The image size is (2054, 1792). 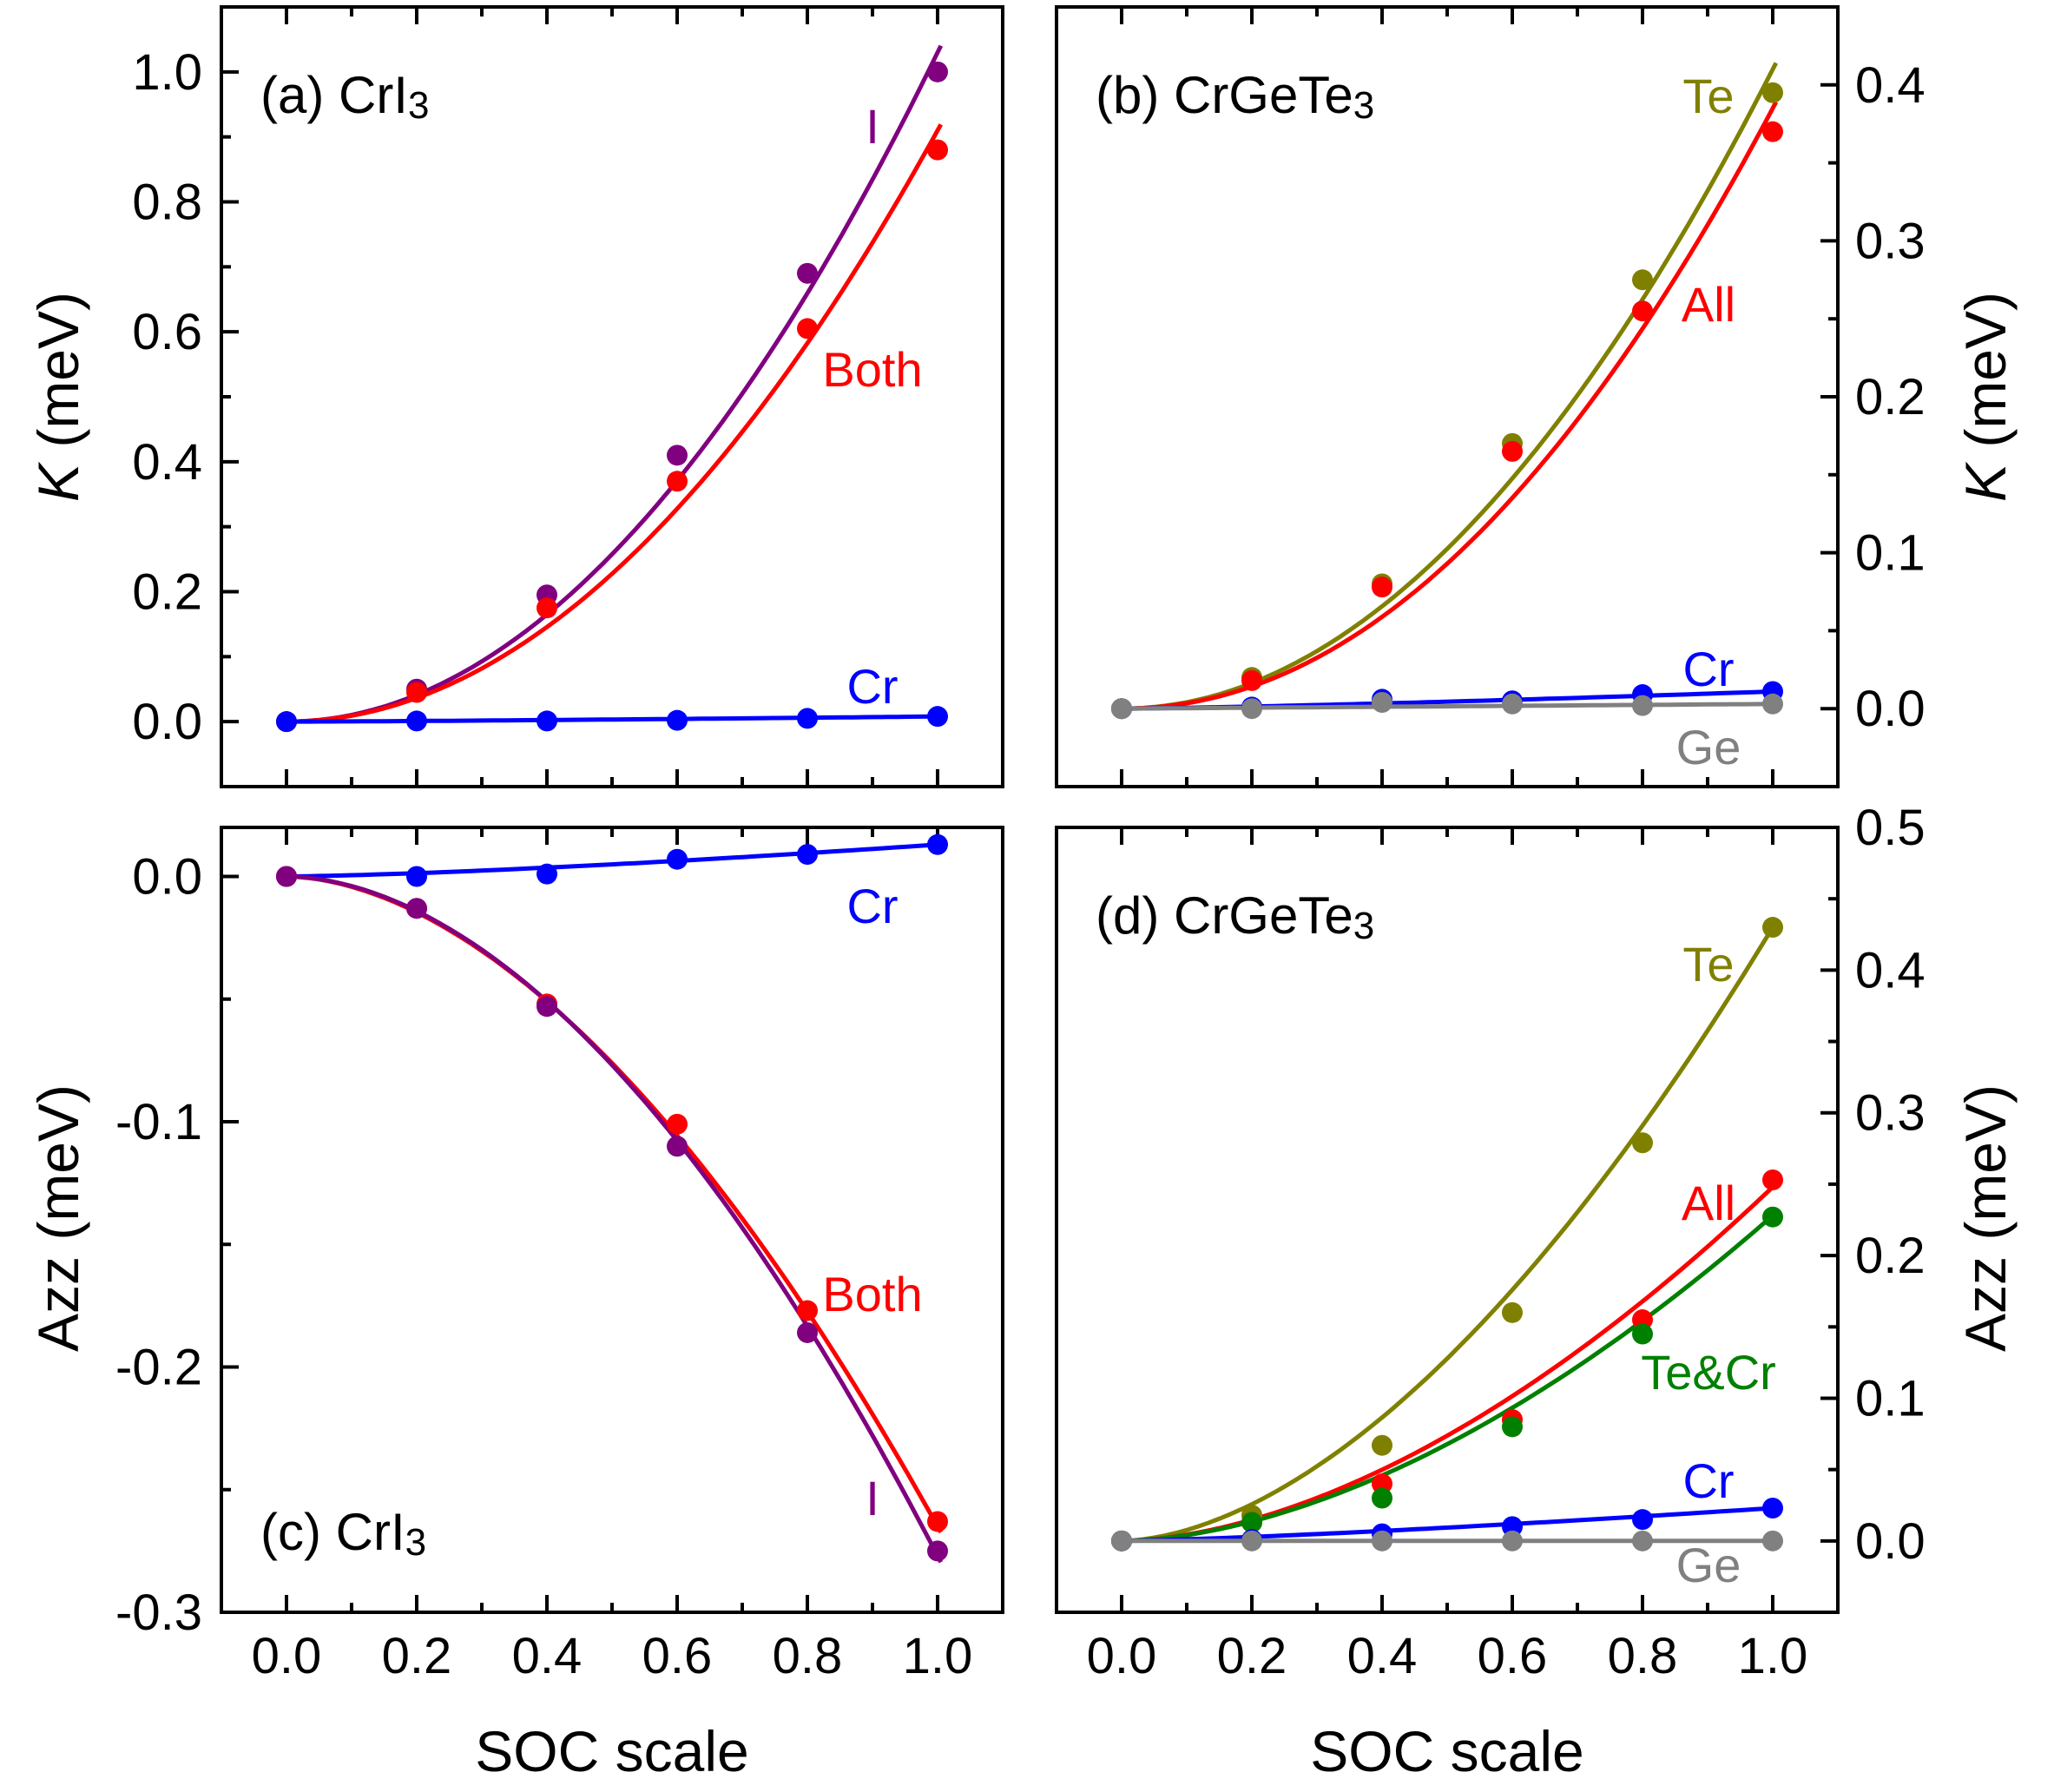 What do you see at coordinates (1890, 553) in the screenshot?
I see `y-tick-label: 0.1` at bounding box center [1890, 553].